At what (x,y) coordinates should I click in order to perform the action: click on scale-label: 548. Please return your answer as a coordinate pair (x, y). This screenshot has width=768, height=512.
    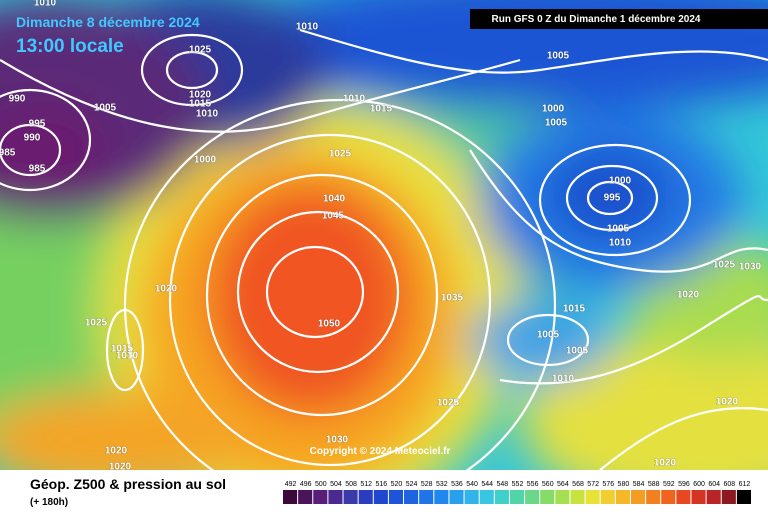
    Looking at the image, I should click on (503, 484).